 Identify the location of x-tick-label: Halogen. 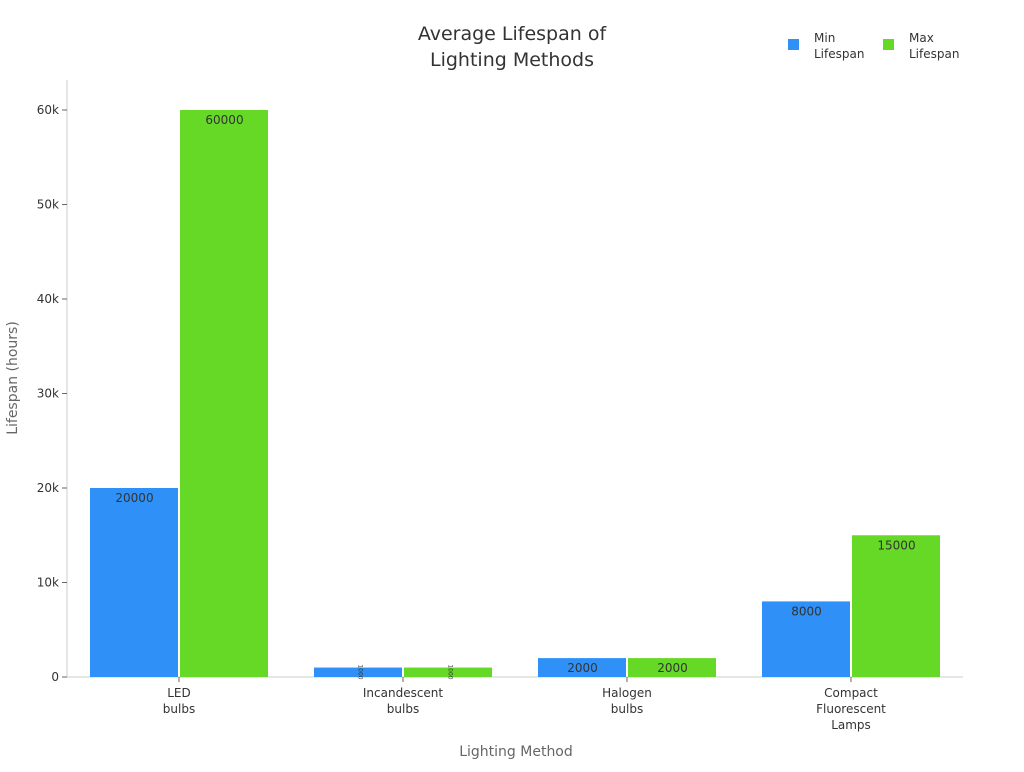
(627, 693).